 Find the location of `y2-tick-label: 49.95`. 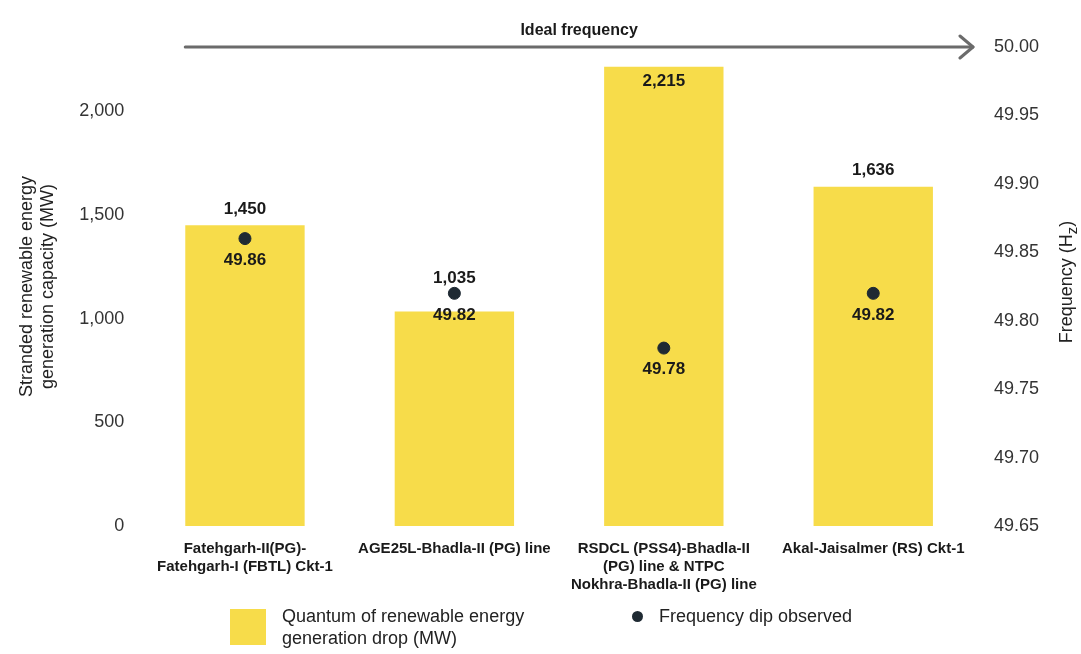

y2-tick-label: 49.95 is located at coordinates (1016, 114).